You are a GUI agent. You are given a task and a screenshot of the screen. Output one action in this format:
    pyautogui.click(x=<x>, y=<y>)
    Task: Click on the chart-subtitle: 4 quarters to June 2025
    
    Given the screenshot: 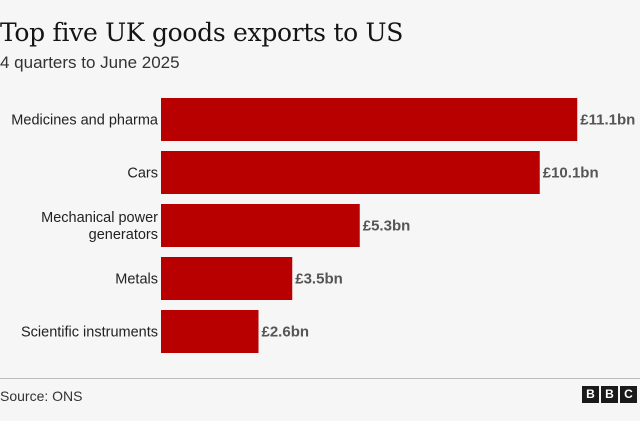 What is the action you would take?
    pyautogui.click(x=90, y=62)
    